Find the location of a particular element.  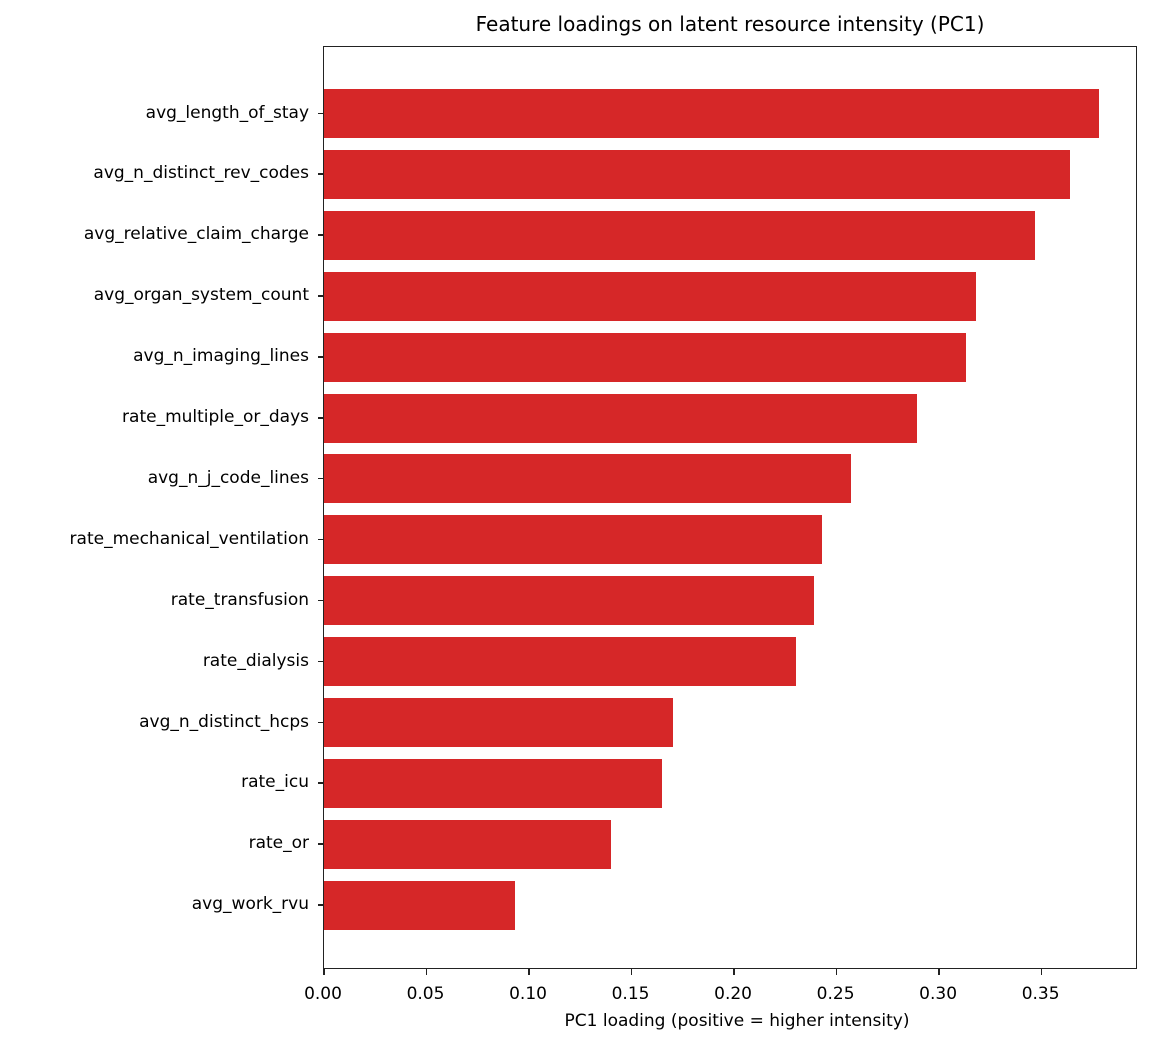

x-tick-label: 0.00 is located at coordinates (323, 994).